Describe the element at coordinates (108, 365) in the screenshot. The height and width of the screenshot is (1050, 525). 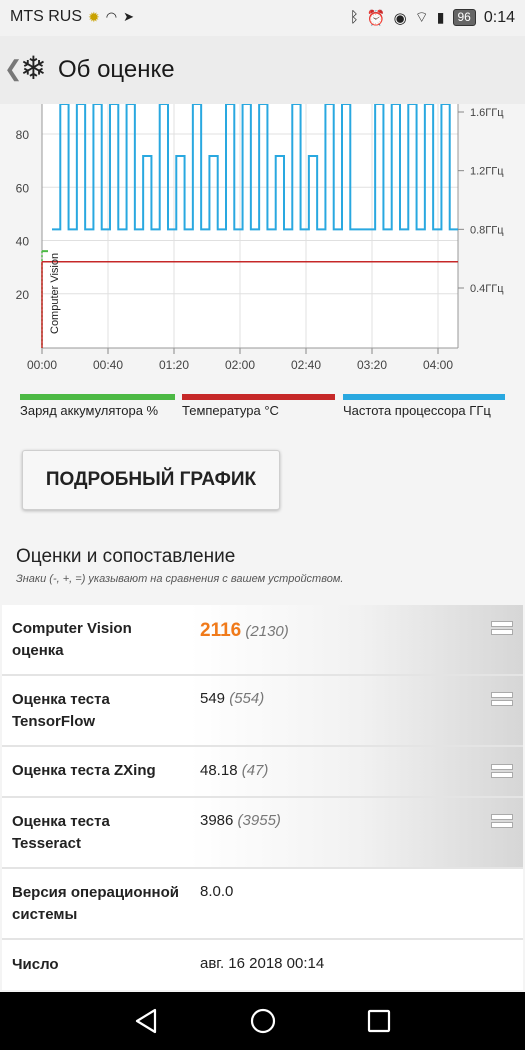
I see `x-tick-label: 00:40` at that location.